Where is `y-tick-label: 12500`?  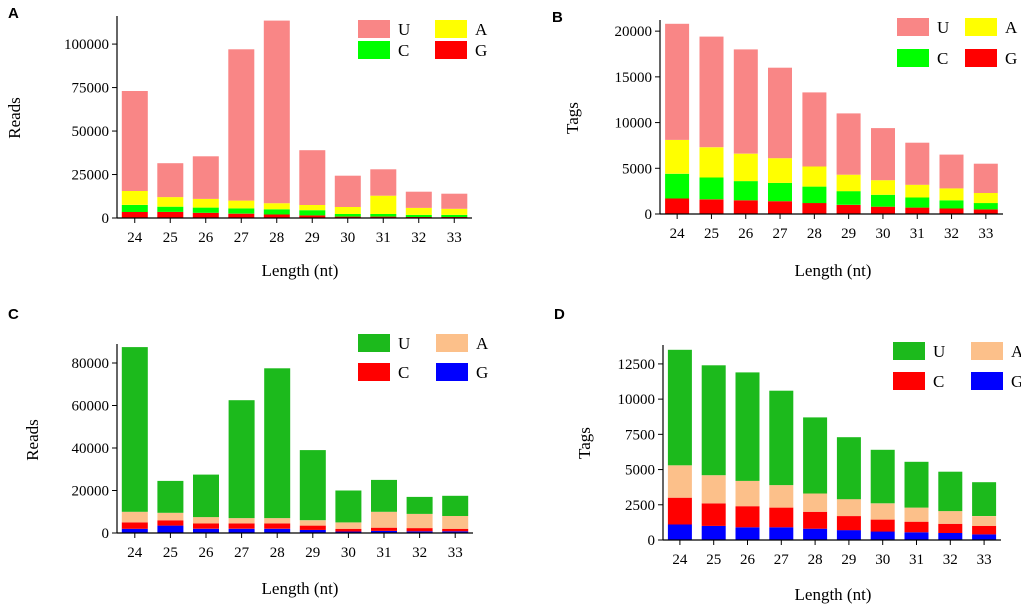 y-tick-label: 12500 is located at coordinates (637, 365).